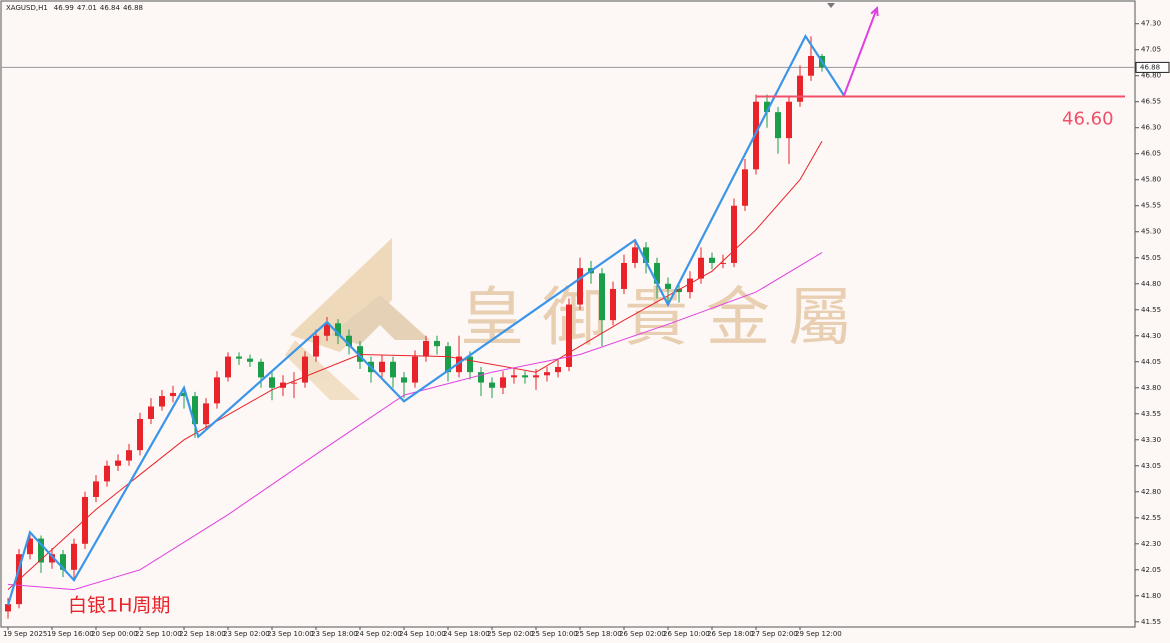 Image resolution: width=1170 pixels, height=643 pixels. I want to click on x-tick-label: 25 Sep 18:00, so click(598, 634).